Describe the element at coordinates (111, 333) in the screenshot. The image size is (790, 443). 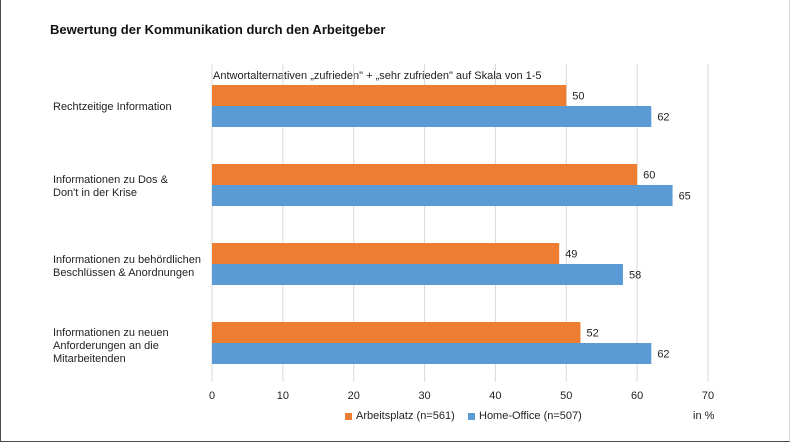
I see `category-label-3-line-1: Informationen zu neuen` at that location.